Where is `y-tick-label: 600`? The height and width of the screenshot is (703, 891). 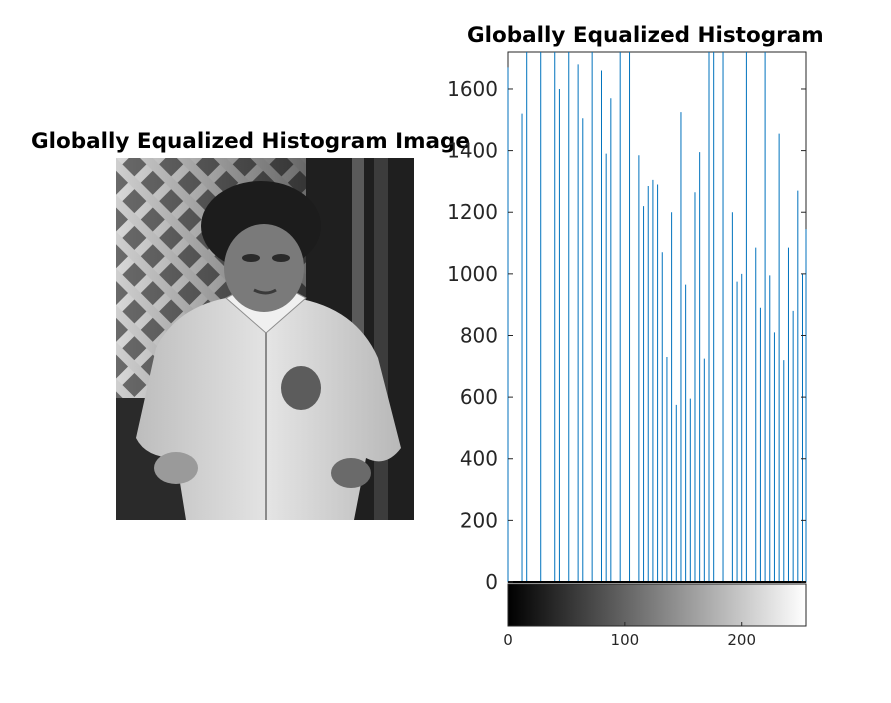
y-tick-label: 600 is located at coordinates (479, 397).